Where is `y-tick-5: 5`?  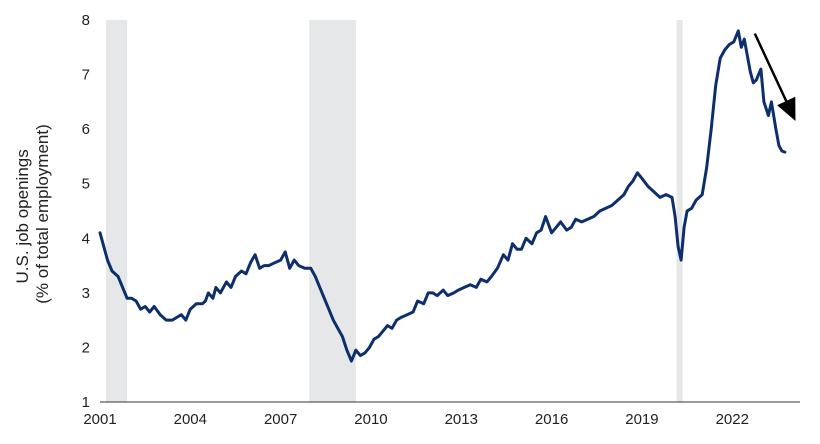 y-tick-5: 5 is located at coordinates (86, 184).